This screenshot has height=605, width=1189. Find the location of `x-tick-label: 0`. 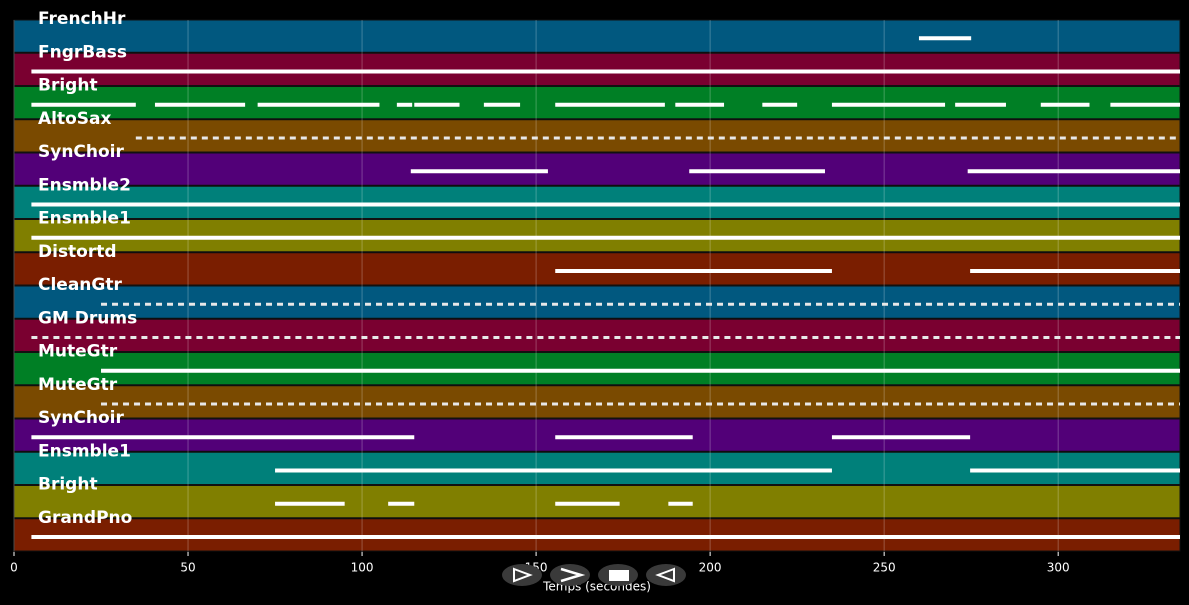

x-tick-label: 0 is located at coordinates (14, 568).